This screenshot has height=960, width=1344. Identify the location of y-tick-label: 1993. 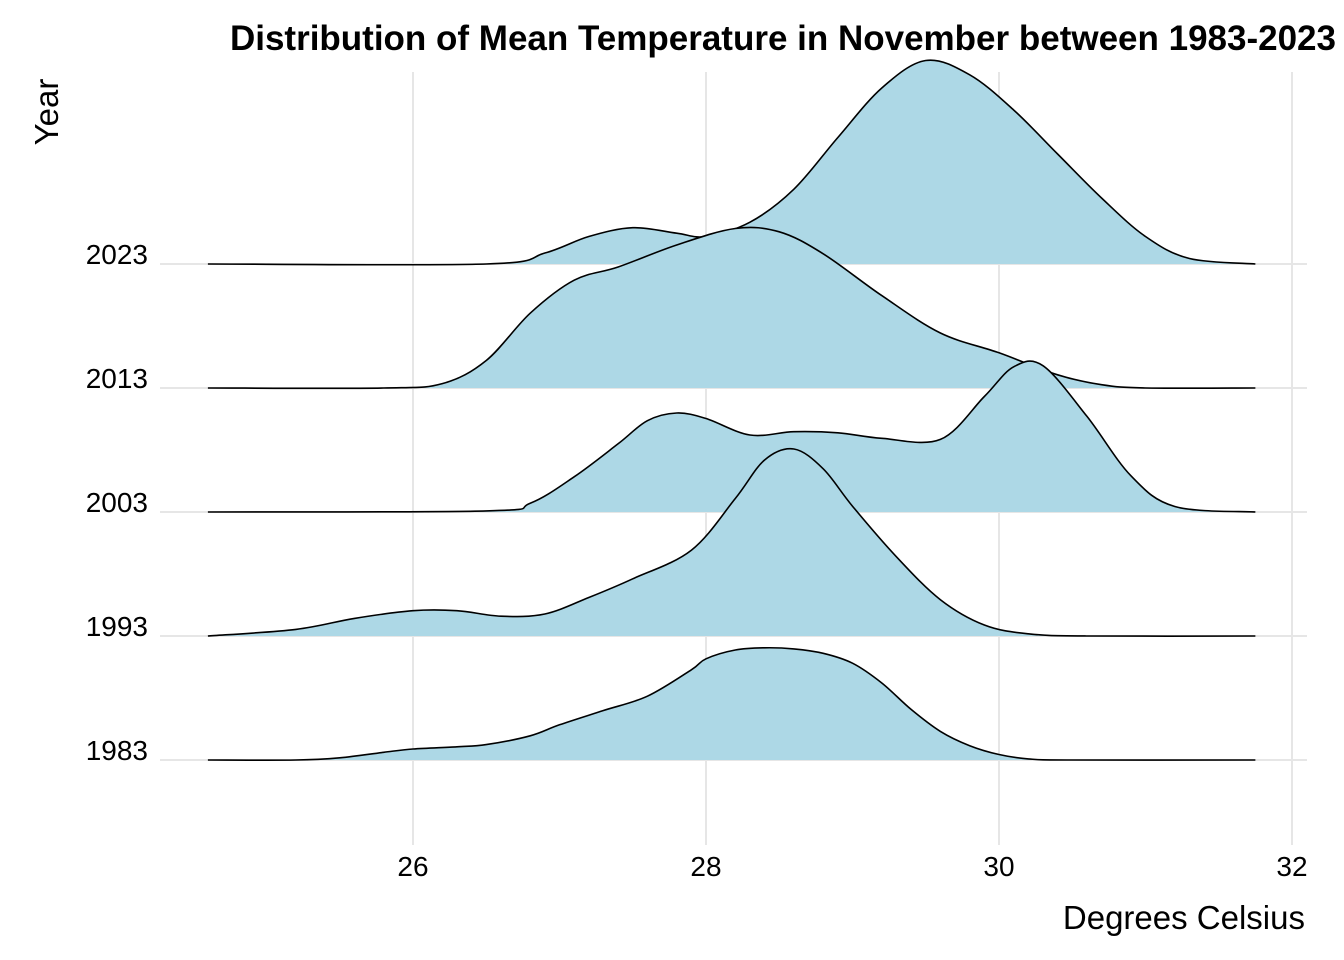
(117, 626).